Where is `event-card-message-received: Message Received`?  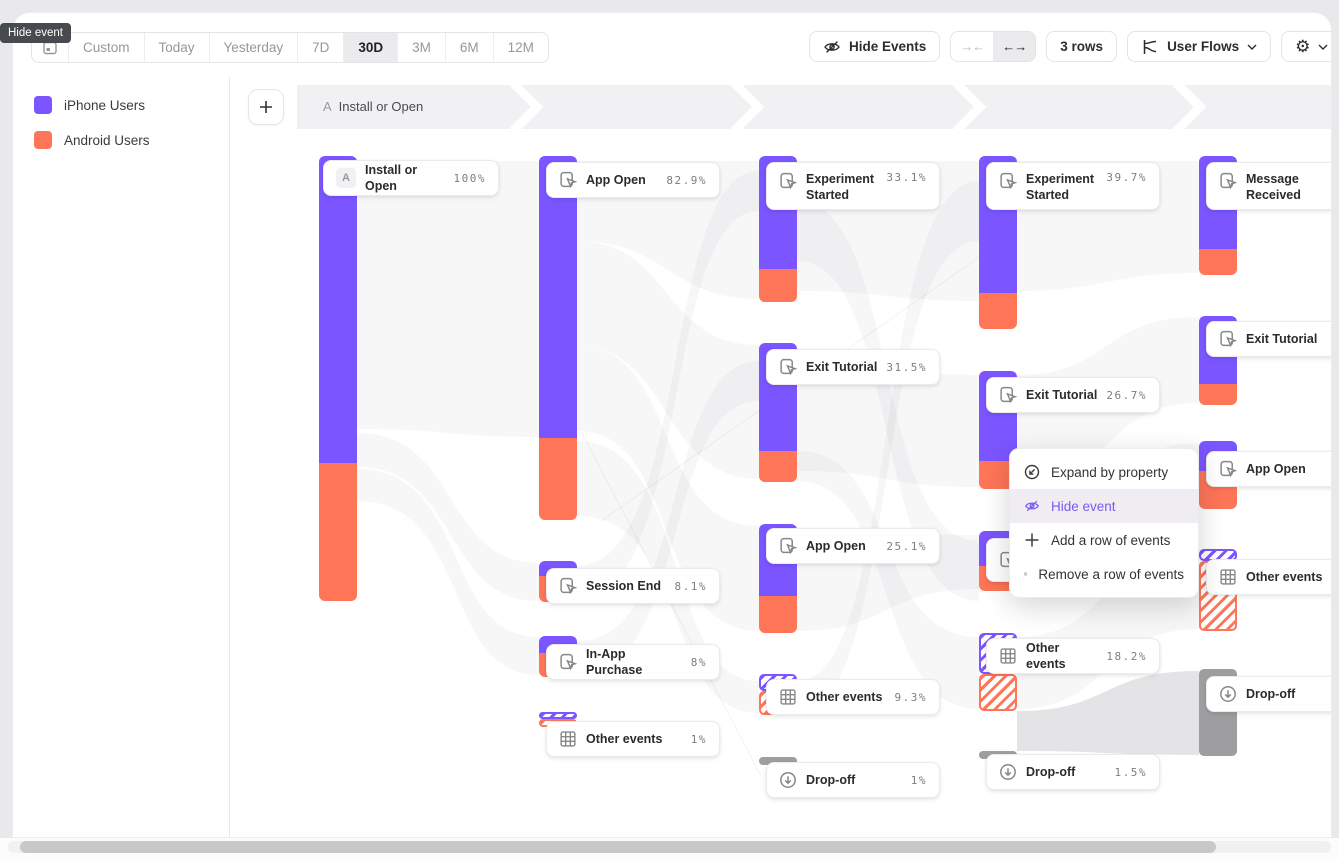 event-card-message-received: Message Received is located at coordinates (1268, 186).